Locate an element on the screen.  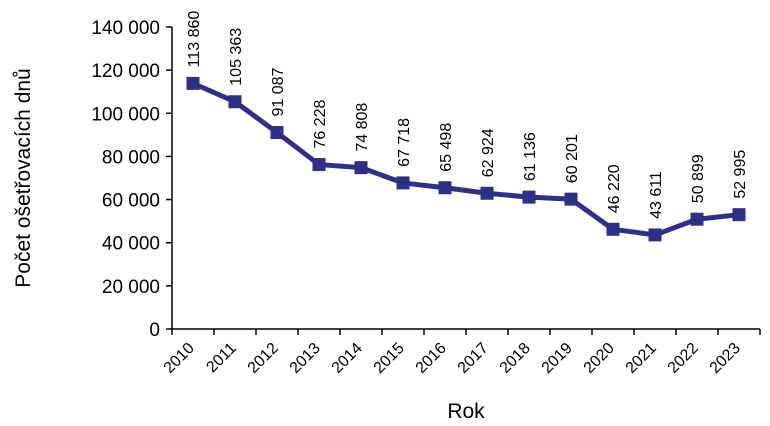
data-label: 113 860 is located at coordinates (194, 39).